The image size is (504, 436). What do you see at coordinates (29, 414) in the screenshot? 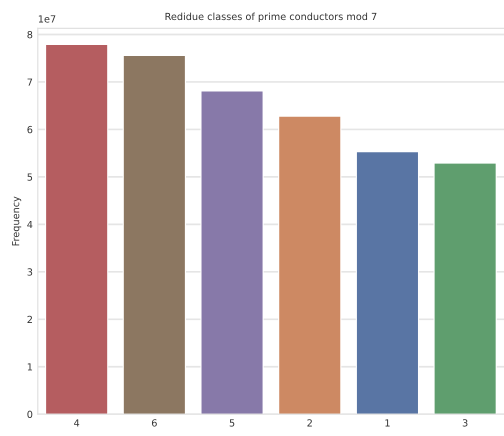
I see `y-tick-label: 0` at bounding box center [29, 414].